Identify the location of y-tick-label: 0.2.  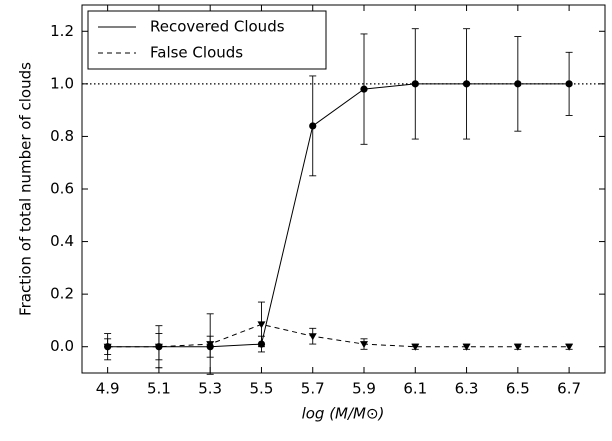
(62, 294).